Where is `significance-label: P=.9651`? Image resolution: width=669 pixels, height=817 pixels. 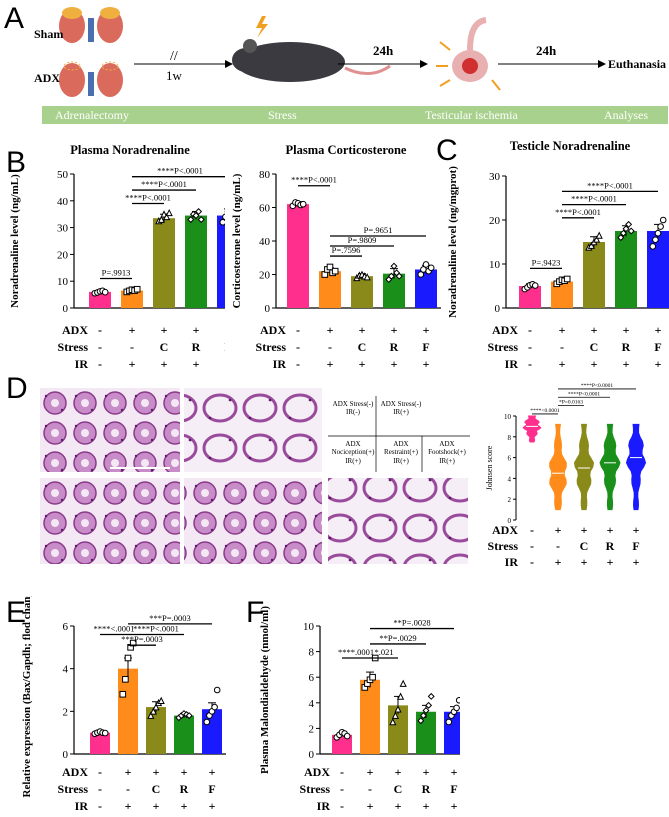 significance-label: P=.9651 is located at coordinates (378, 230).